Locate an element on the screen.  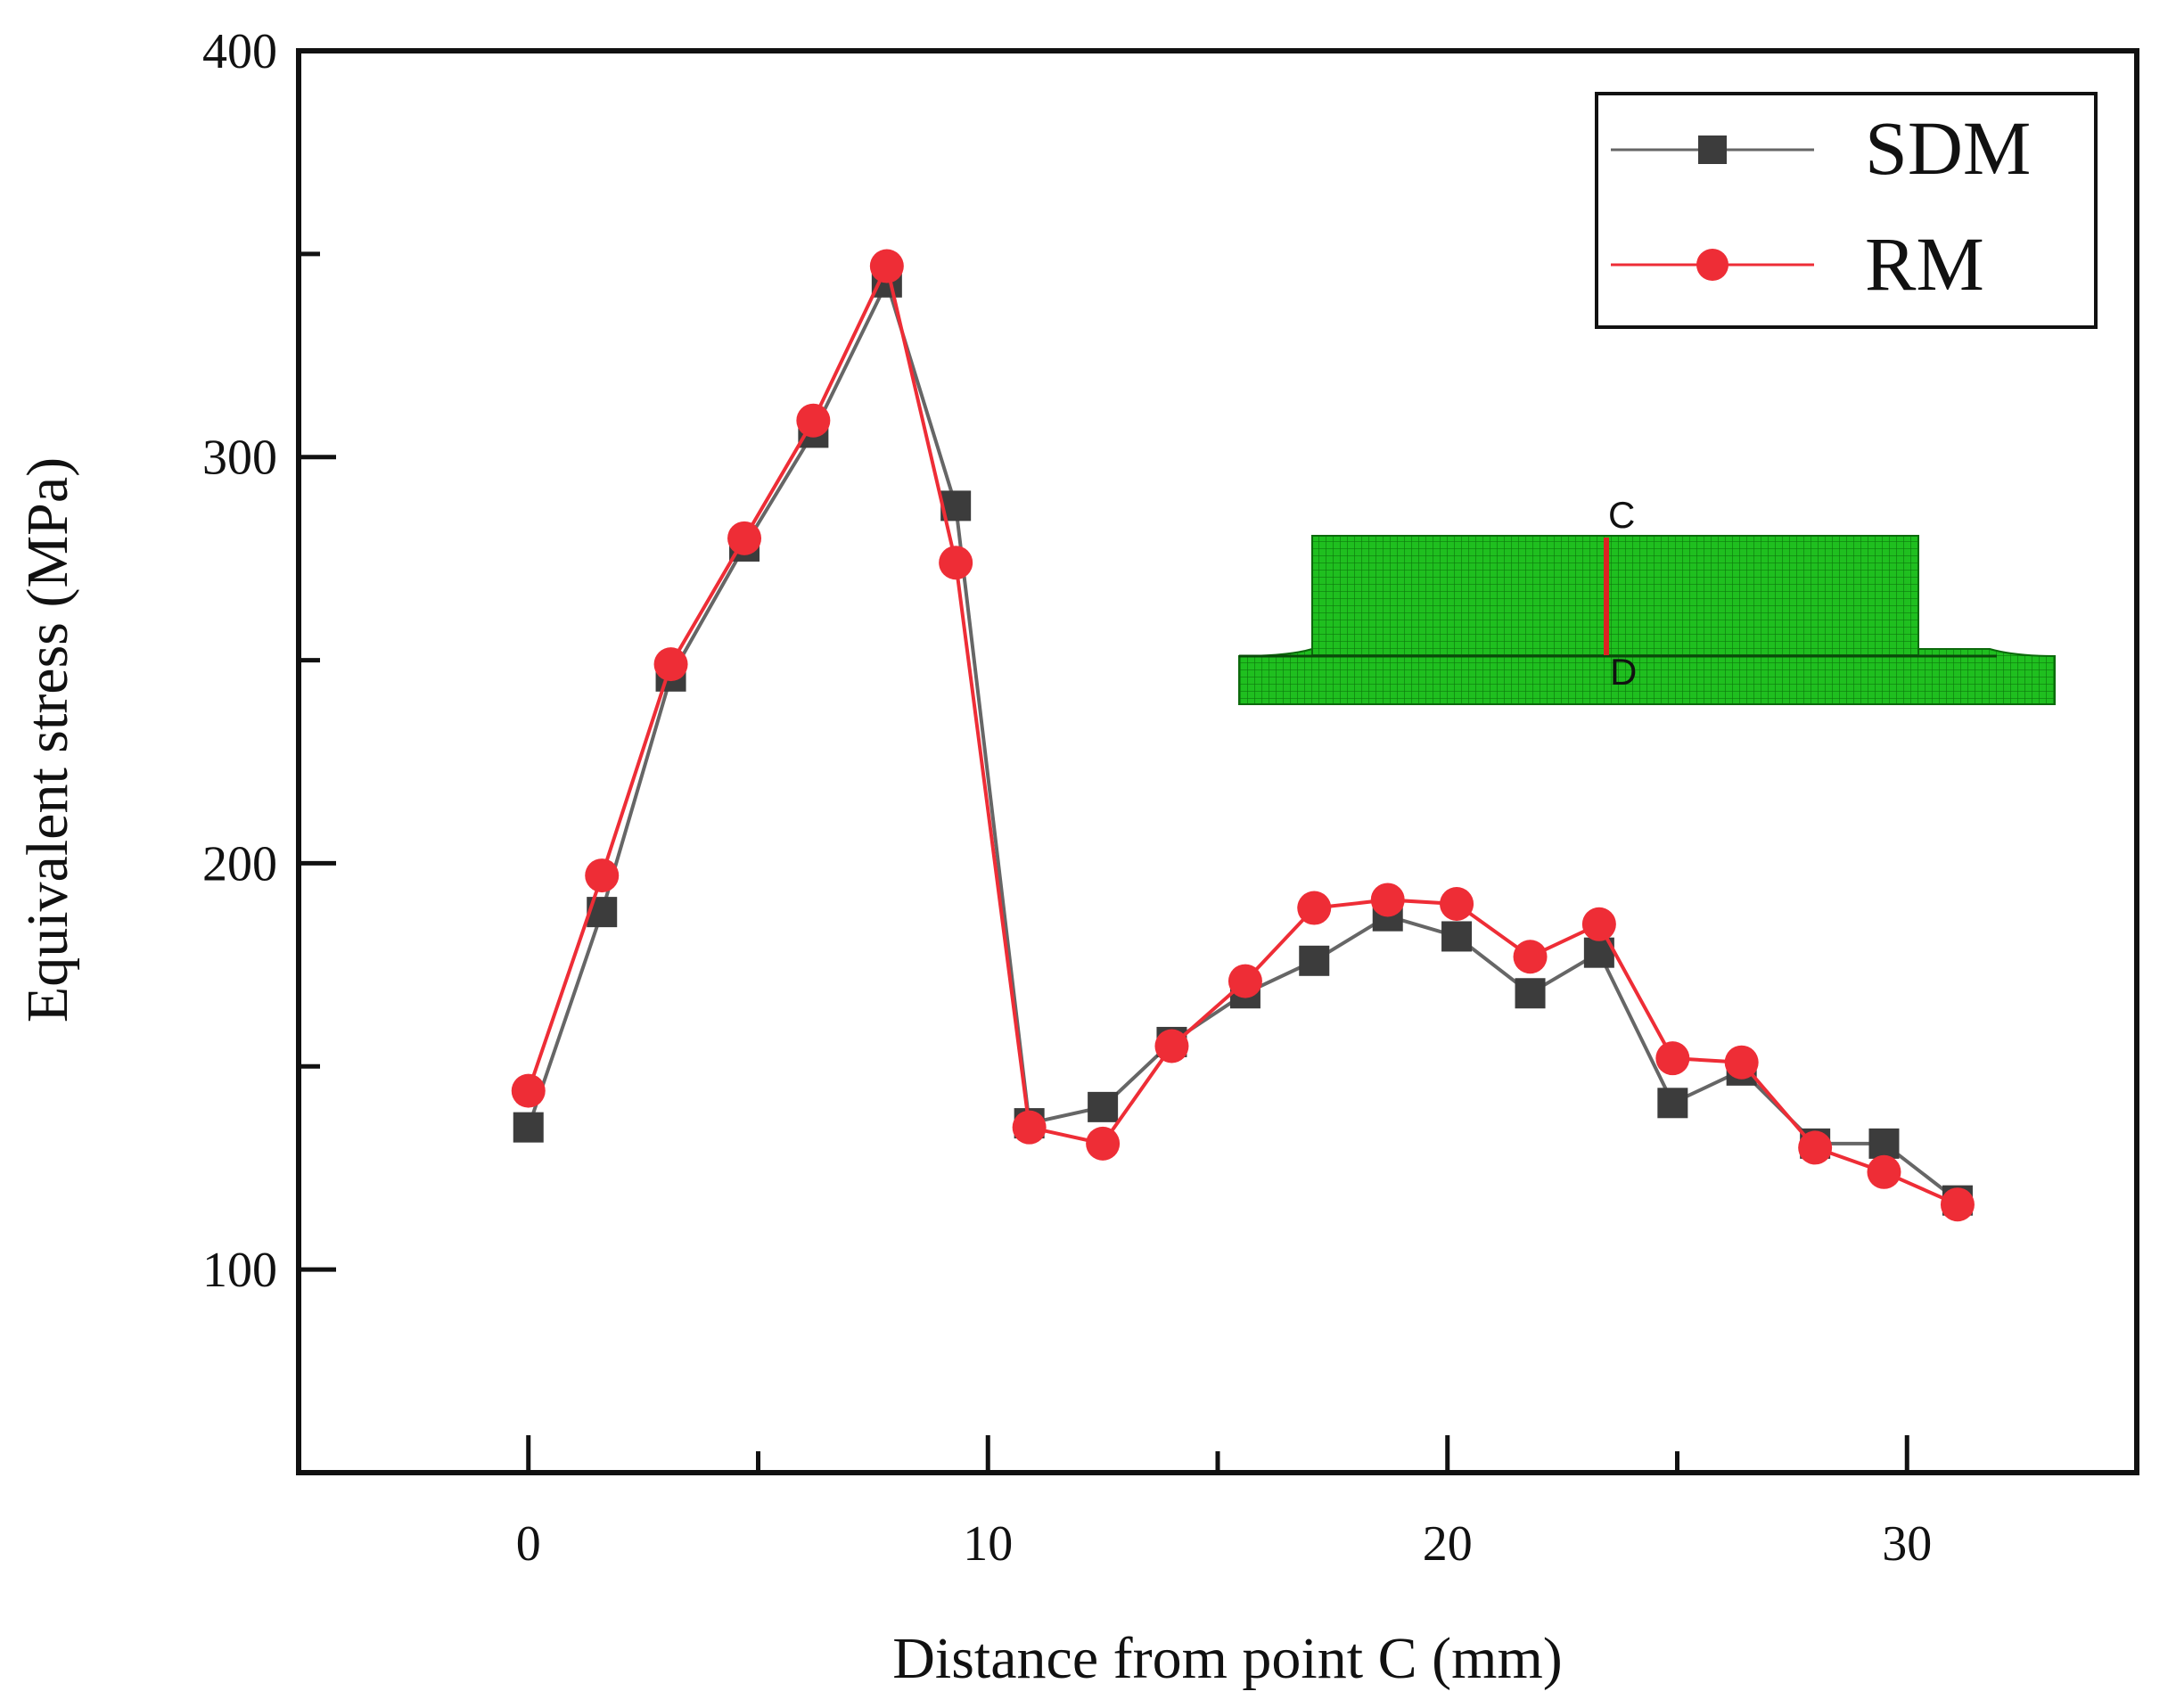
x-tick-label: 10 is located at coordinates (988, 1544).